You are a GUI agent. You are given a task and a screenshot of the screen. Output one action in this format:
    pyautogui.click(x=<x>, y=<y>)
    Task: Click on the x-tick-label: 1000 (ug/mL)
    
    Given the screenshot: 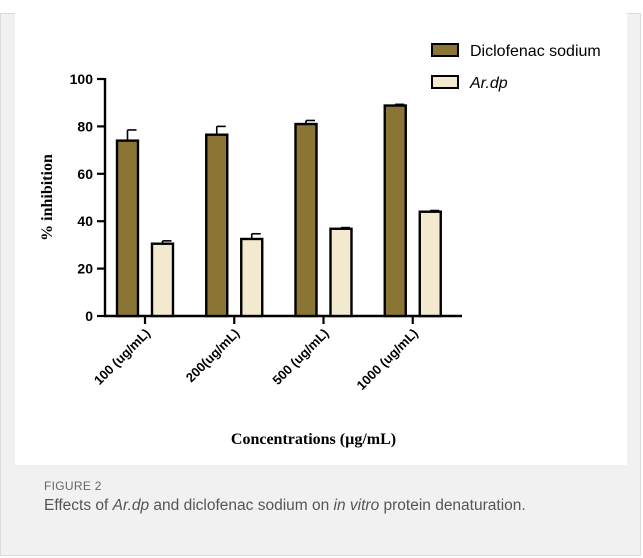 What is the action you would take?
    pyautogui.click(x=387, y=359)
    